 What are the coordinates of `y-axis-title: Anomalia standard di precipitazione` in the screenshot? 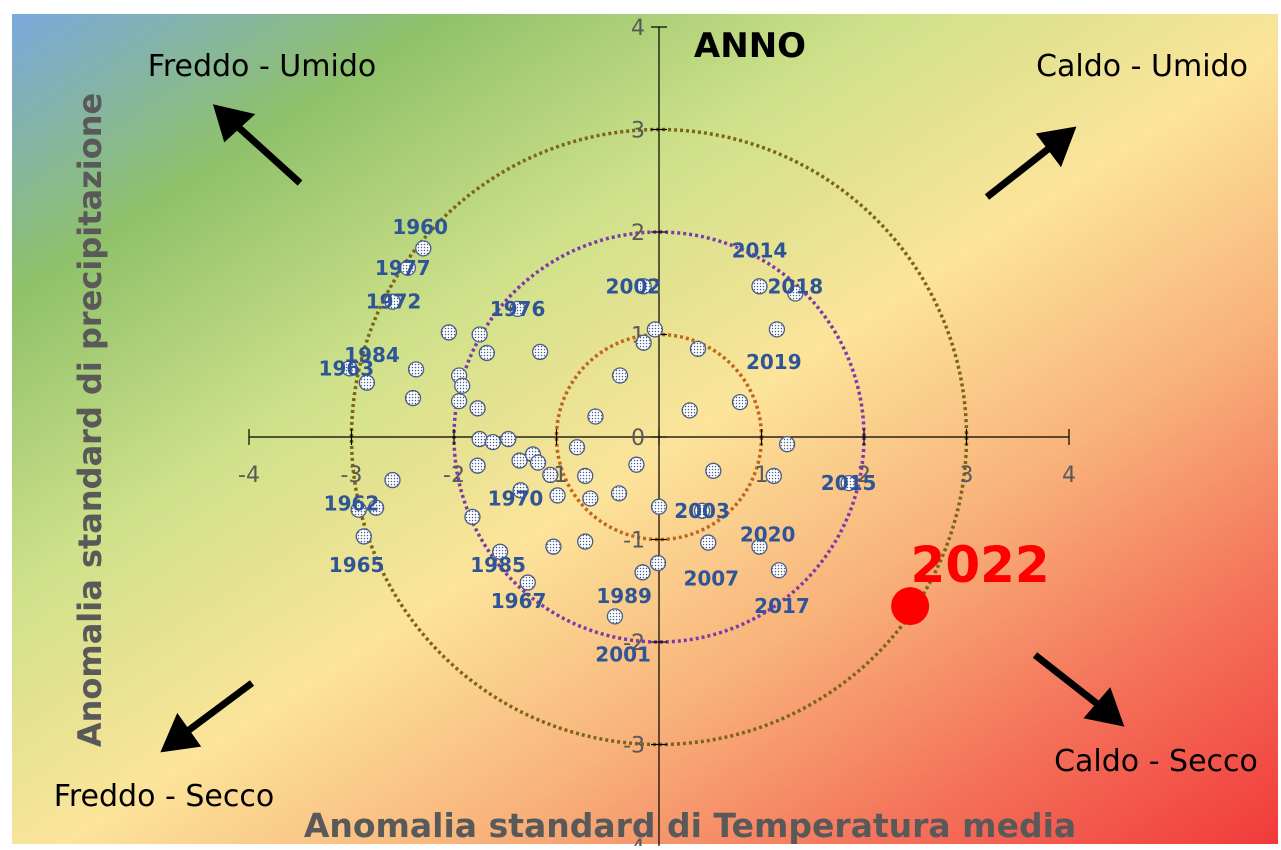 It's located at (90, 420).